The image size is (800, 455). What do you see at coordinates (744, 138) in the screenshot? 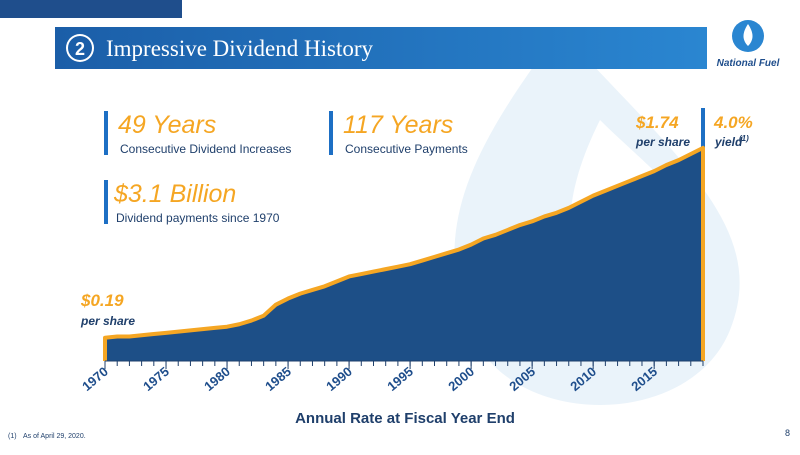
I see `yield-note: (1)` at bounding box center [744, 138].